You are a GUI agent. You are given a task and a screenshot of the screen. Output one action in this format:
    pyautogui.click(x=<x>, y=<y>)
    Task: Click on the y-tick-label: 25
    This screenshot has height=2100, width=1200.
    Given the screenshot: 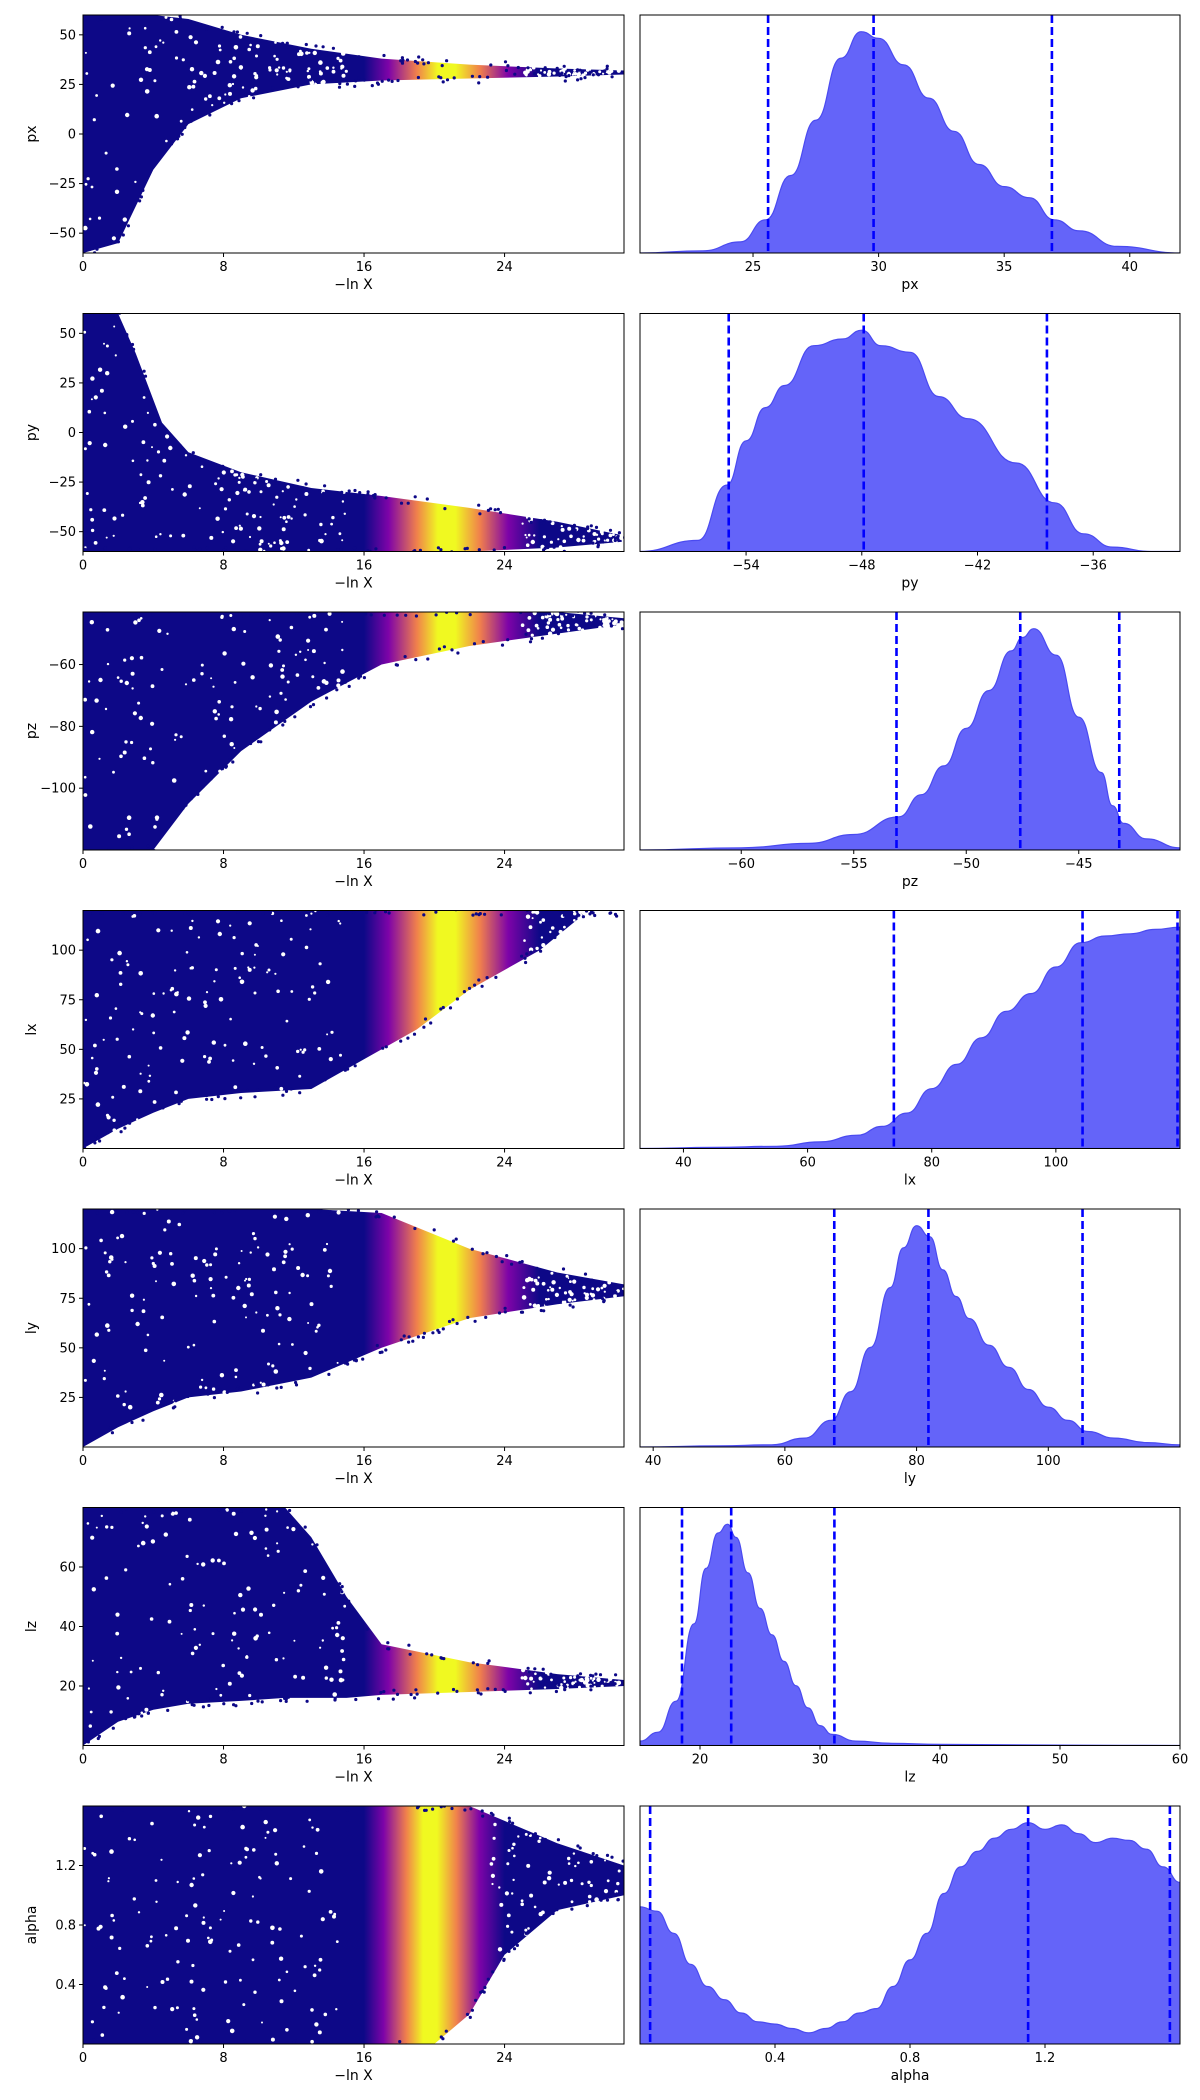 What is the action you would take?
    pyautogui.click(x=67, y=1398)
    